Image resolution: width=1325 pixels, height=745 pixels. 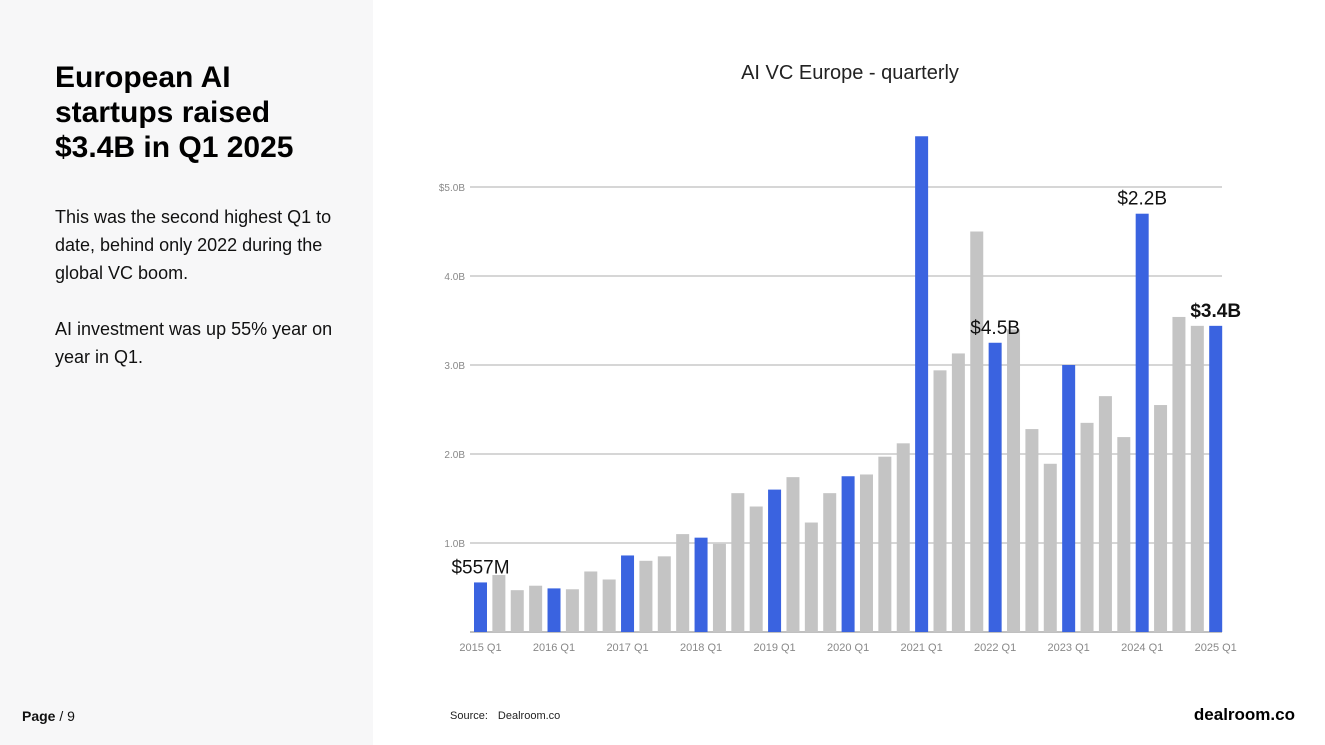 I want to click on x-tick-label: 2019 Q1, so click(x=774, y=648).